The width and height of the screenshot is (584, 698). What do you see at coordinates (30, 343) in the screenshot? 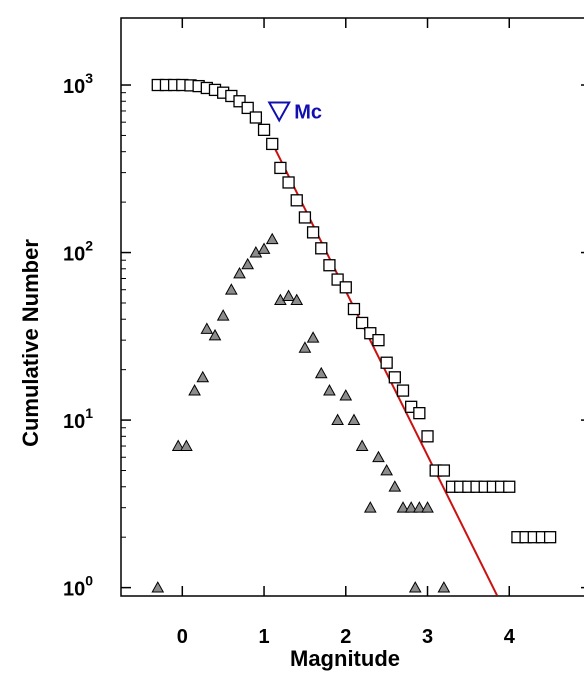
I see `y-axis-title: Cumulative Number` at bounding box center [30, 343].